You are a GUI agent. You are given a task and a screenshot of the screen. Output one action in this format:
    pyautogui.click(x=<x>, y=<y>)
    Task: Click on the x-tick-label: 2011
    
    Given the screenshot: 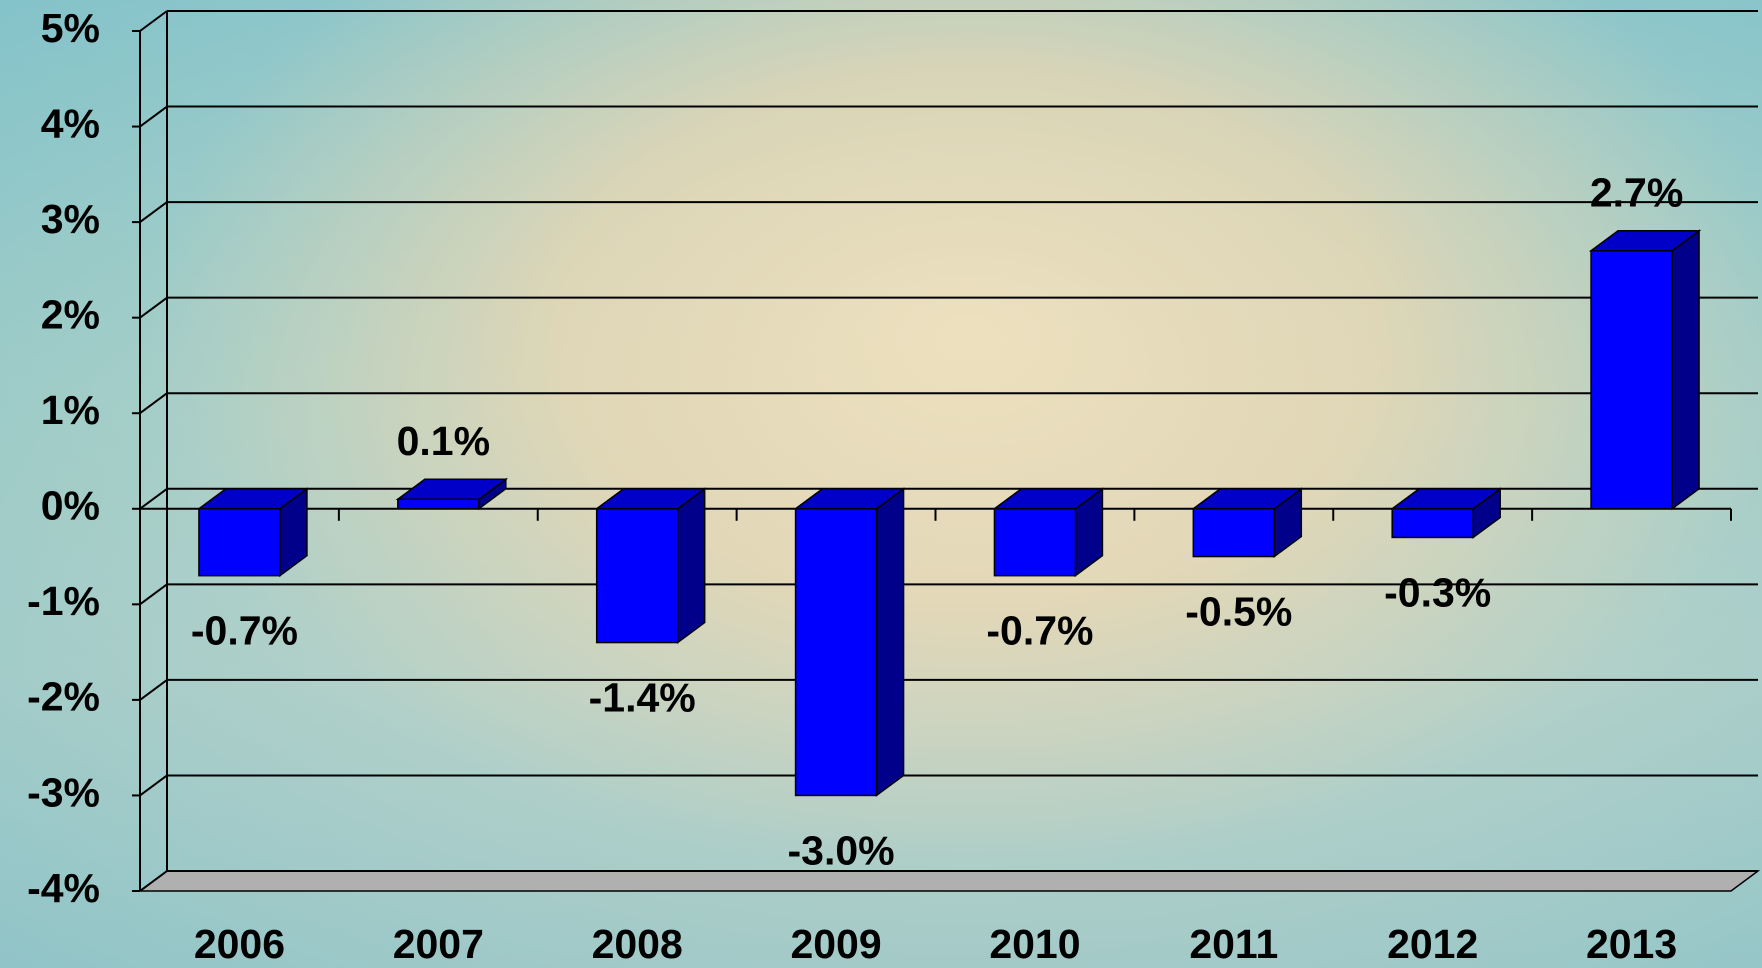 What is the action you would take?
    pyautogui.click(x=1233, y=944)
    